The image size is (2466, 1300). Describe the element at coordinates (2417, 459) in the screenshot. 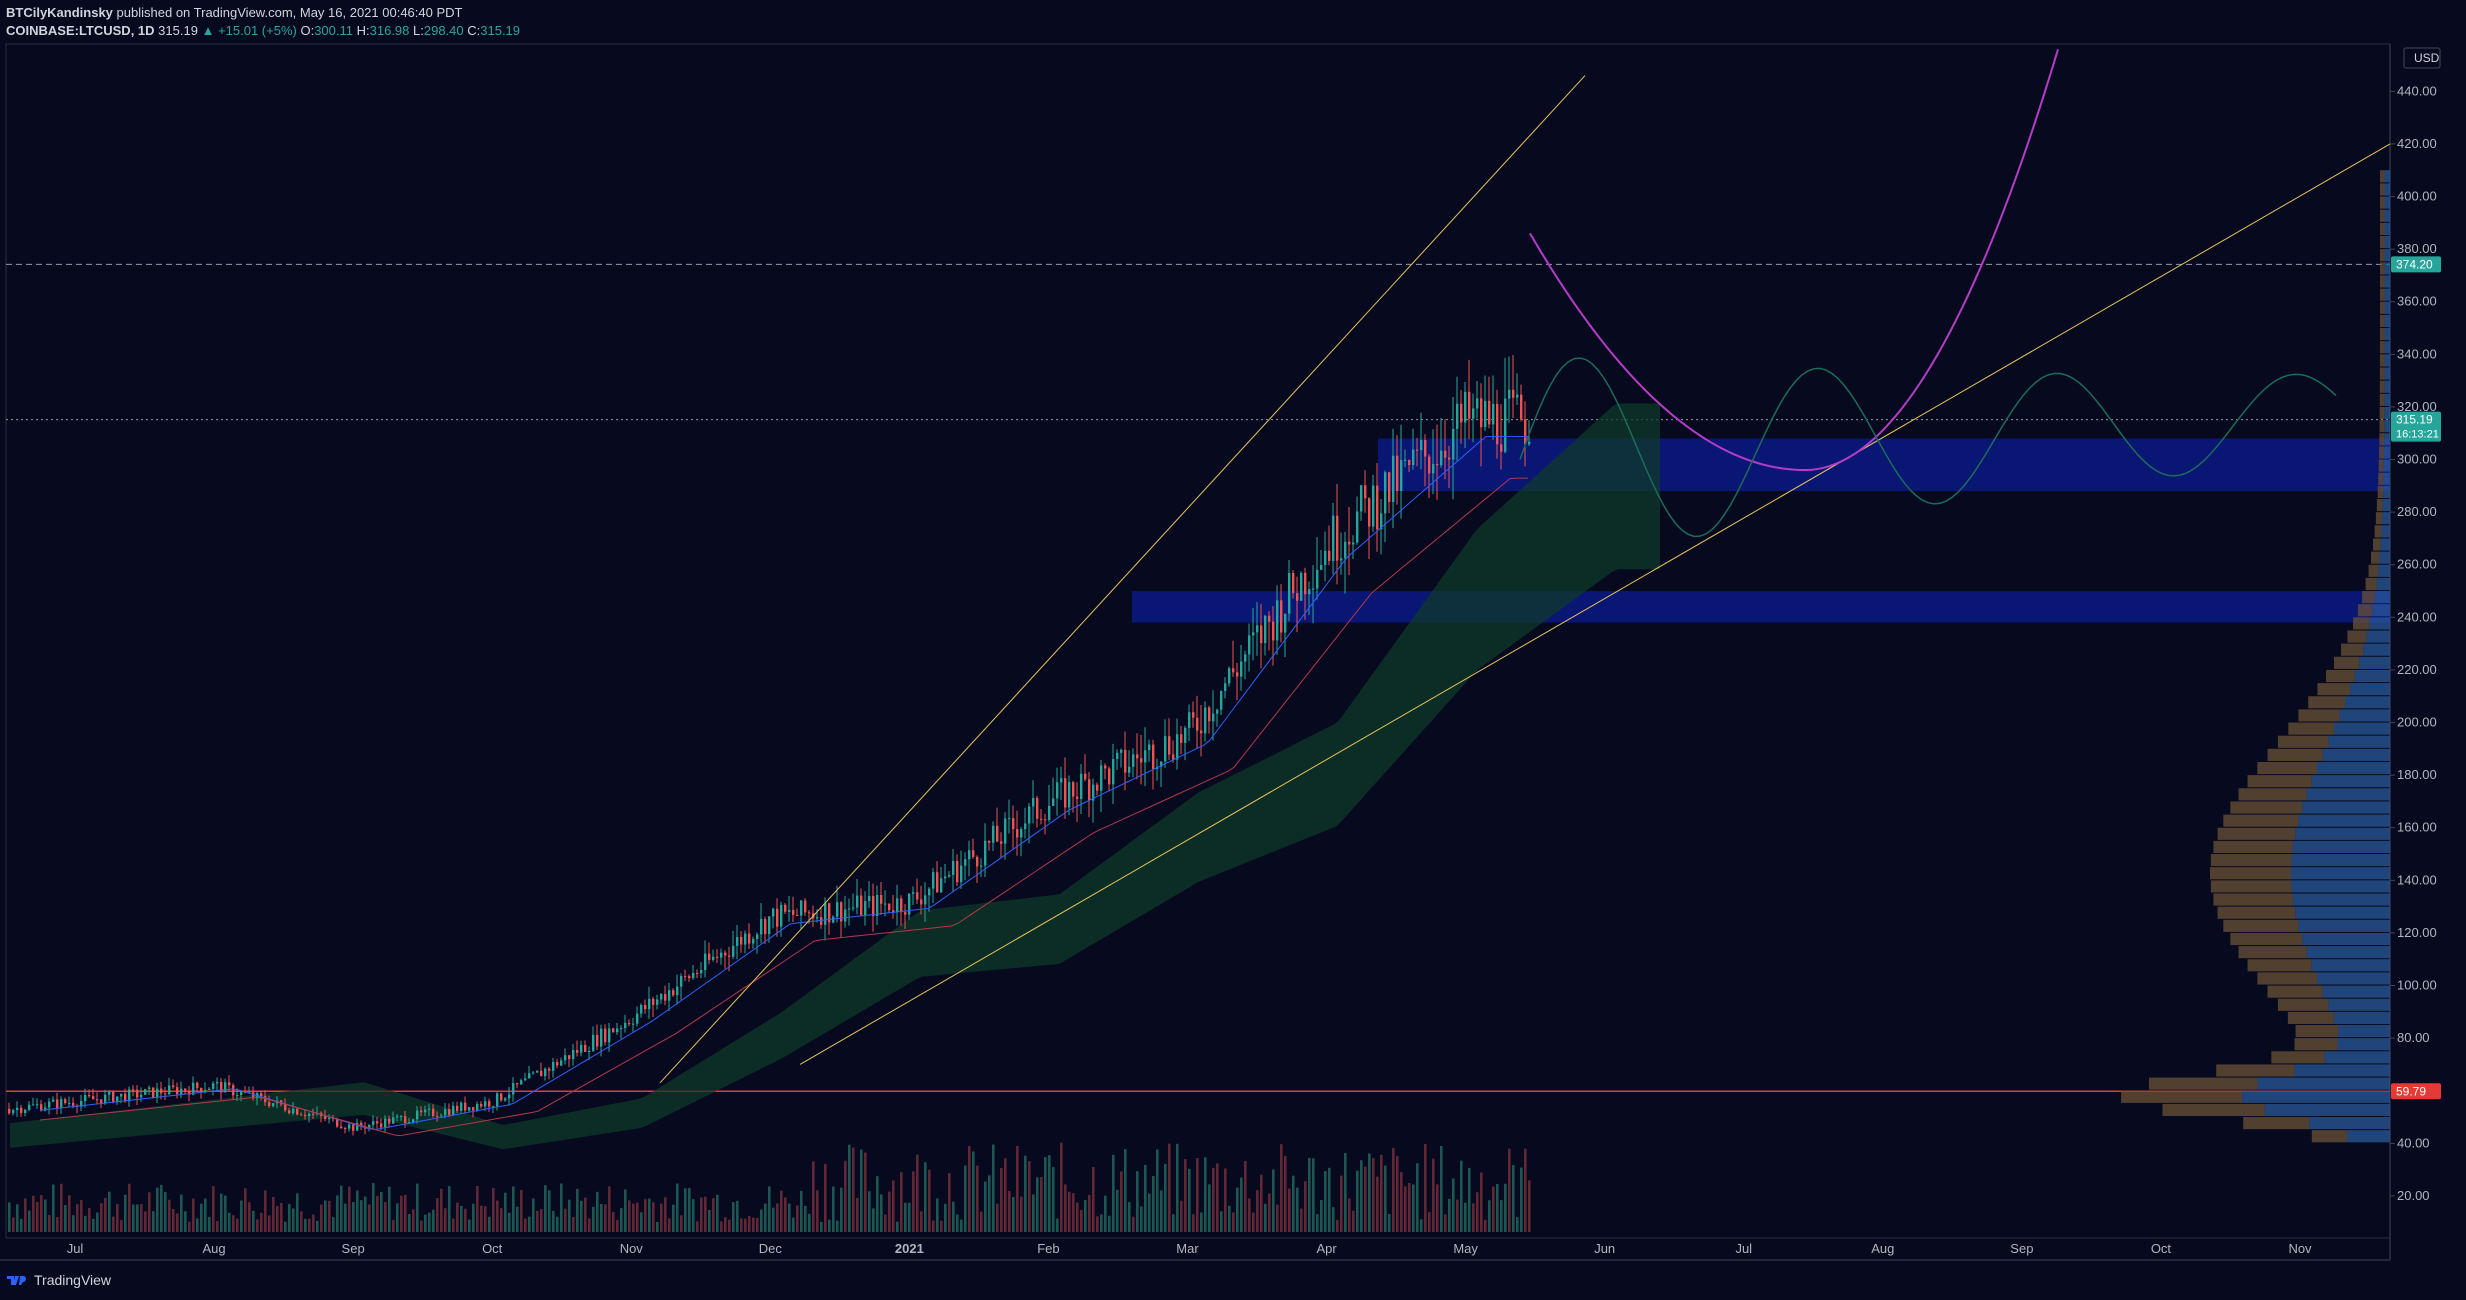

I see `y-tick-label: 300.00` at that location.